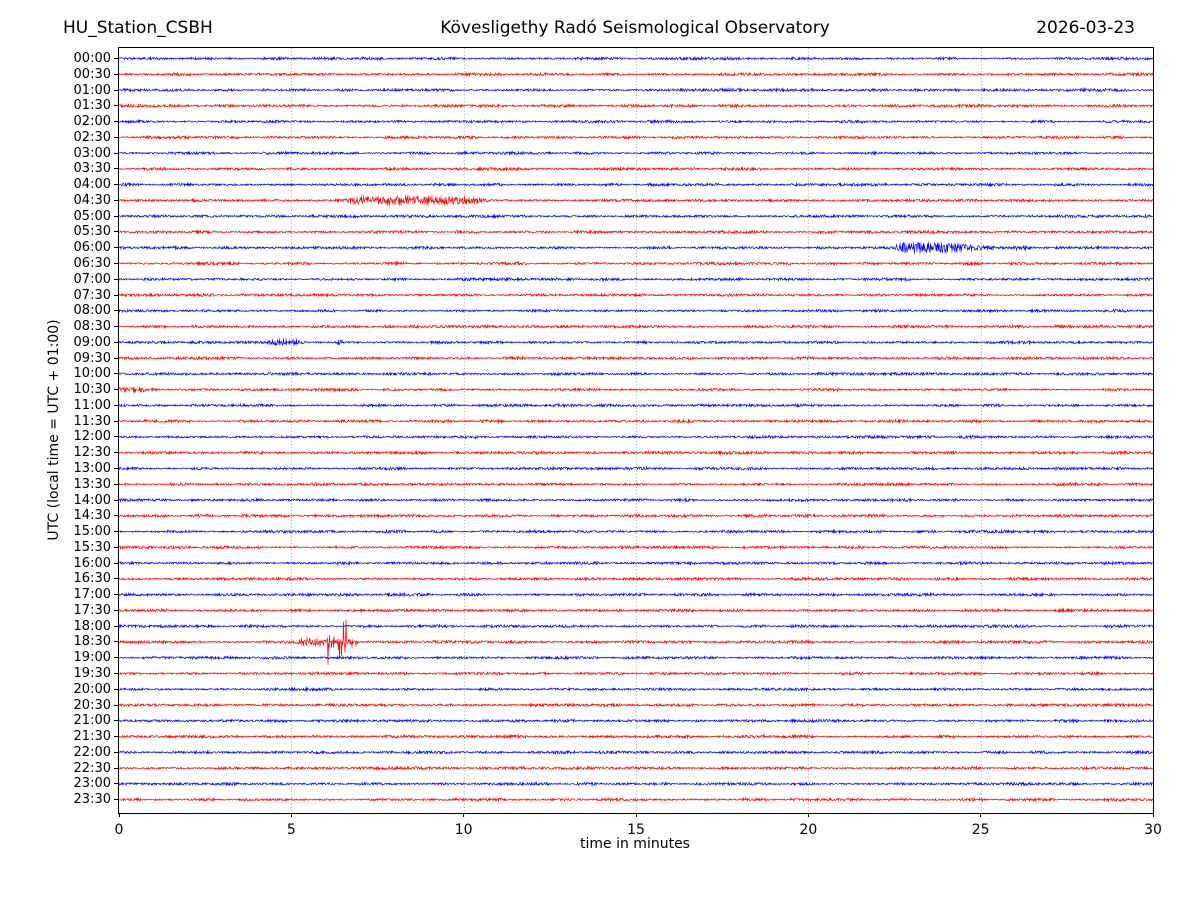 This screenshot has height=900, width=1200. What do you see at coordinates (92, 405) in the screenshot?
I see `y-tick-label: 11:00` at bounding box center [92, 405].